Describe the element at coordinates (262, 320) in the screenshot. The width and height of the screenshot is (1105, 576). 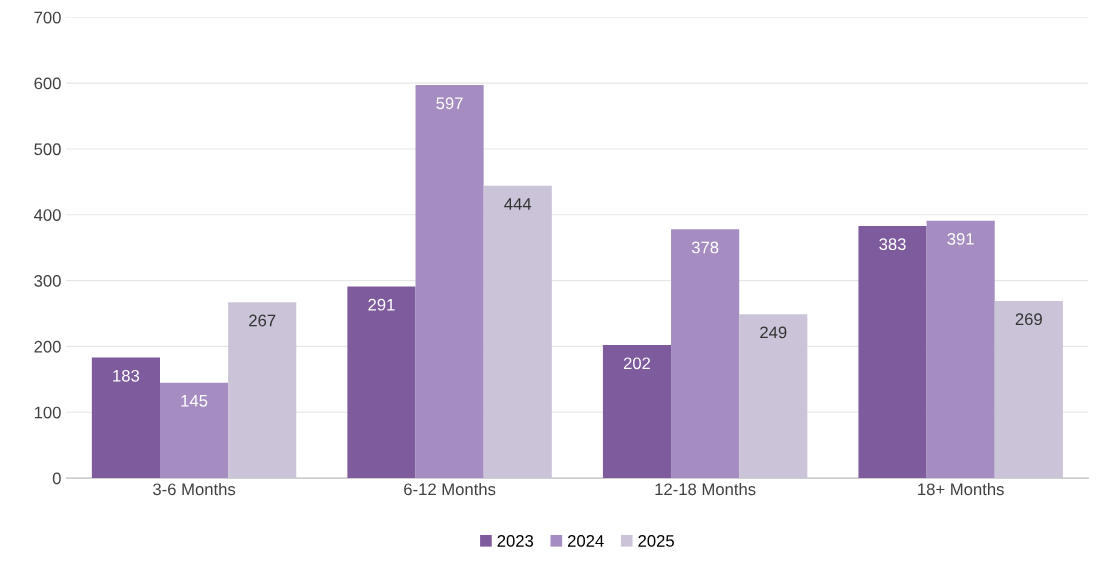
I see `data-label: 267` at that location.